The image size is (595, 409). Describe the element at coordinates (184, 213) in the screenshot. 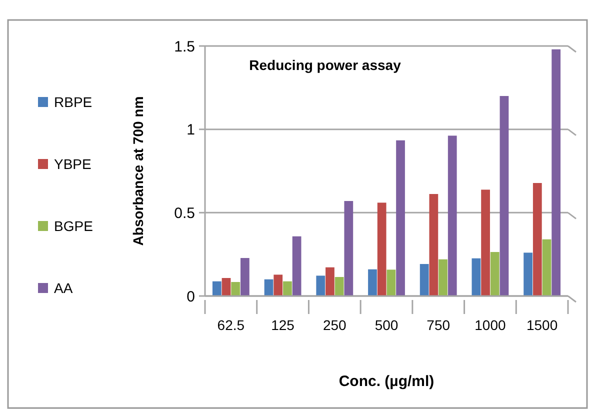

I see `y-tick-label: 0.5` at that location.